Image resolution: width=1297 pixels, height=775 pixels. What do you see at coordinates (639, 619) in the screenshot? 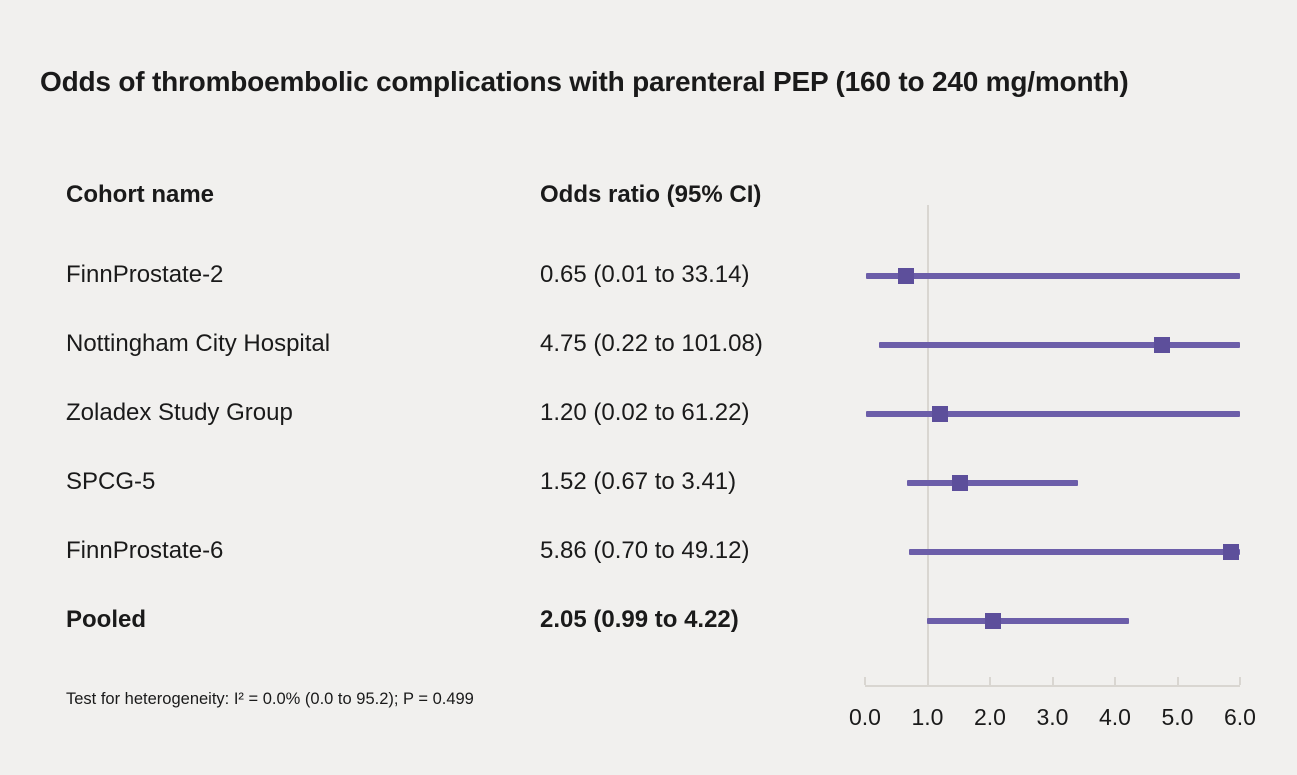
I see `odds-ratio-label: 2.05 (0.99 to 4.22)` at bounding box center [639, 619].